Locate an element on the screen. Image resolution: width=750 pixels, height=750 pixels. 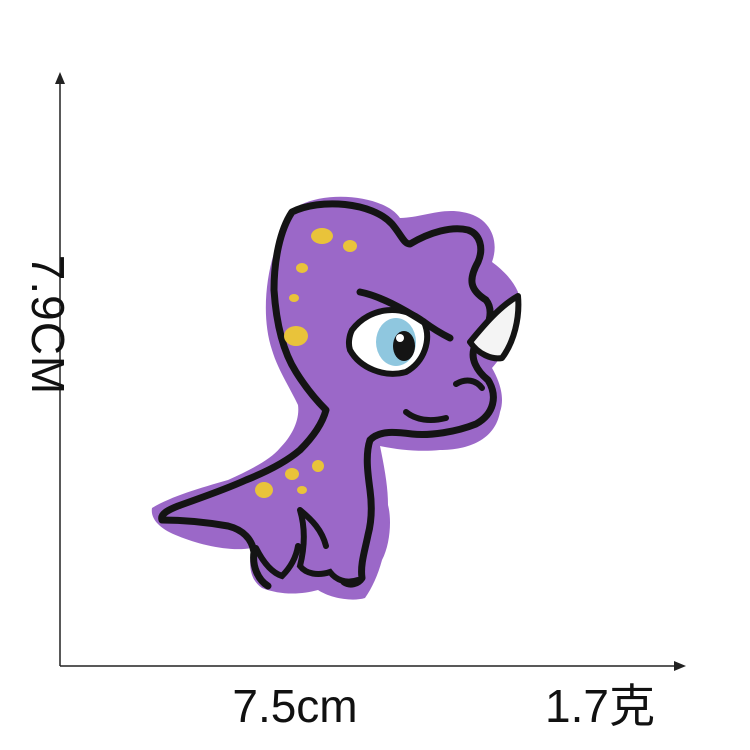
width-dimension-label: 7.5cm is located at coordinates (295, 706).